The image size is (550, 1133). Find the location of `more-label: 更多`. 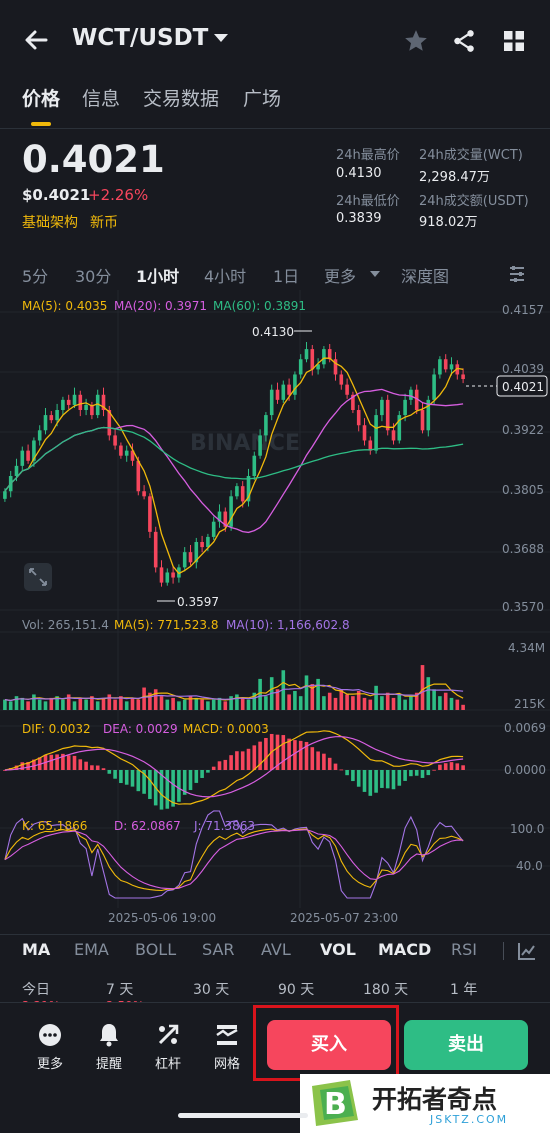

more-label: 更多 is located at coordinates (49, 1064).